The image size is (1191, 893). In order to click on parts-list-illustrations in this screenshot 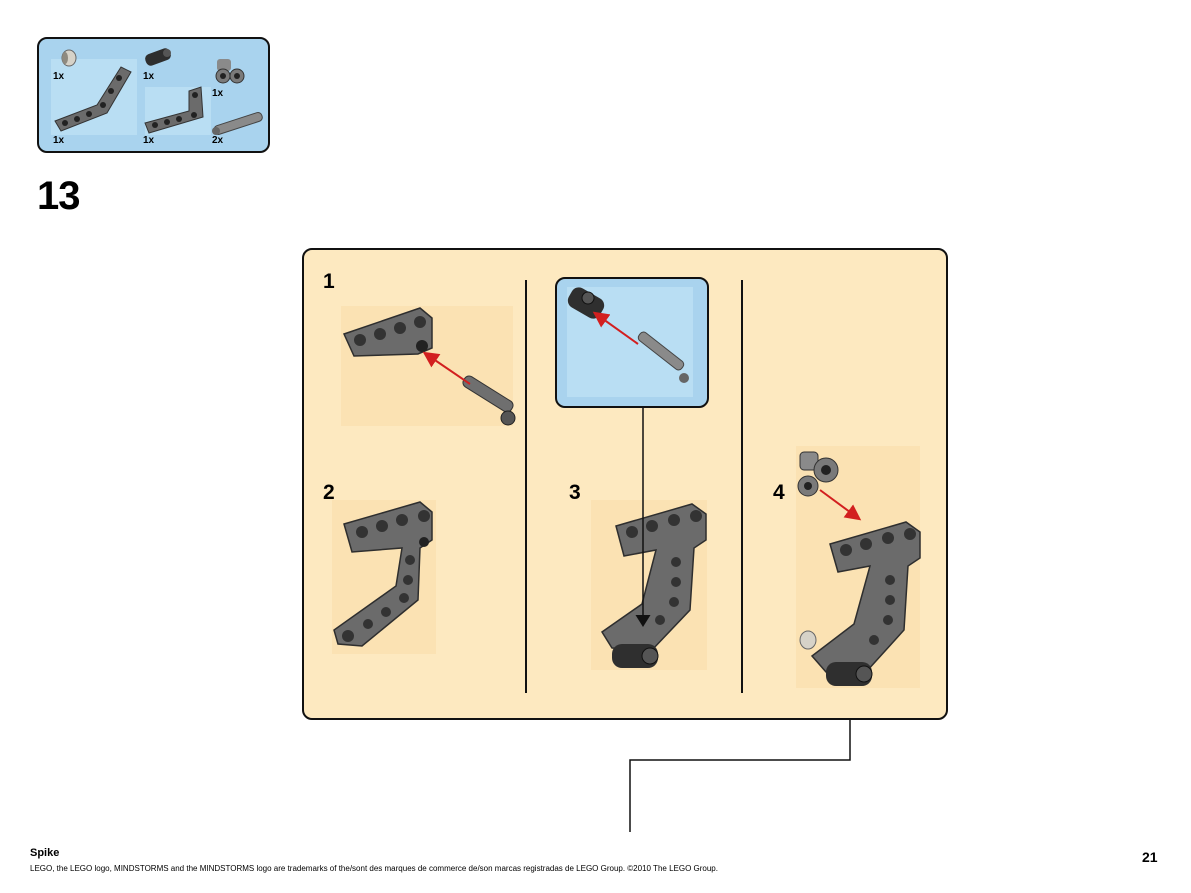, I will do `click(157, 91)`.